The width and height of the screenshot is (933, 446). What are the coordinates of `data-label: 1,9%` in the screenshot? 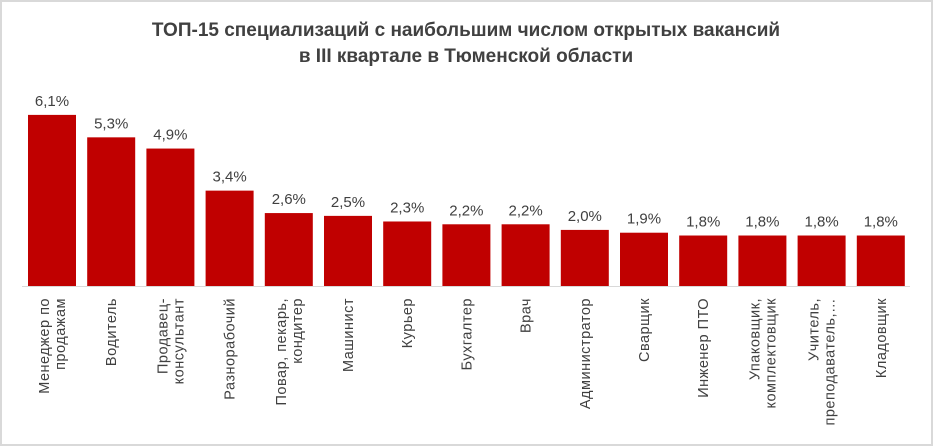 It's located at (644, 219).